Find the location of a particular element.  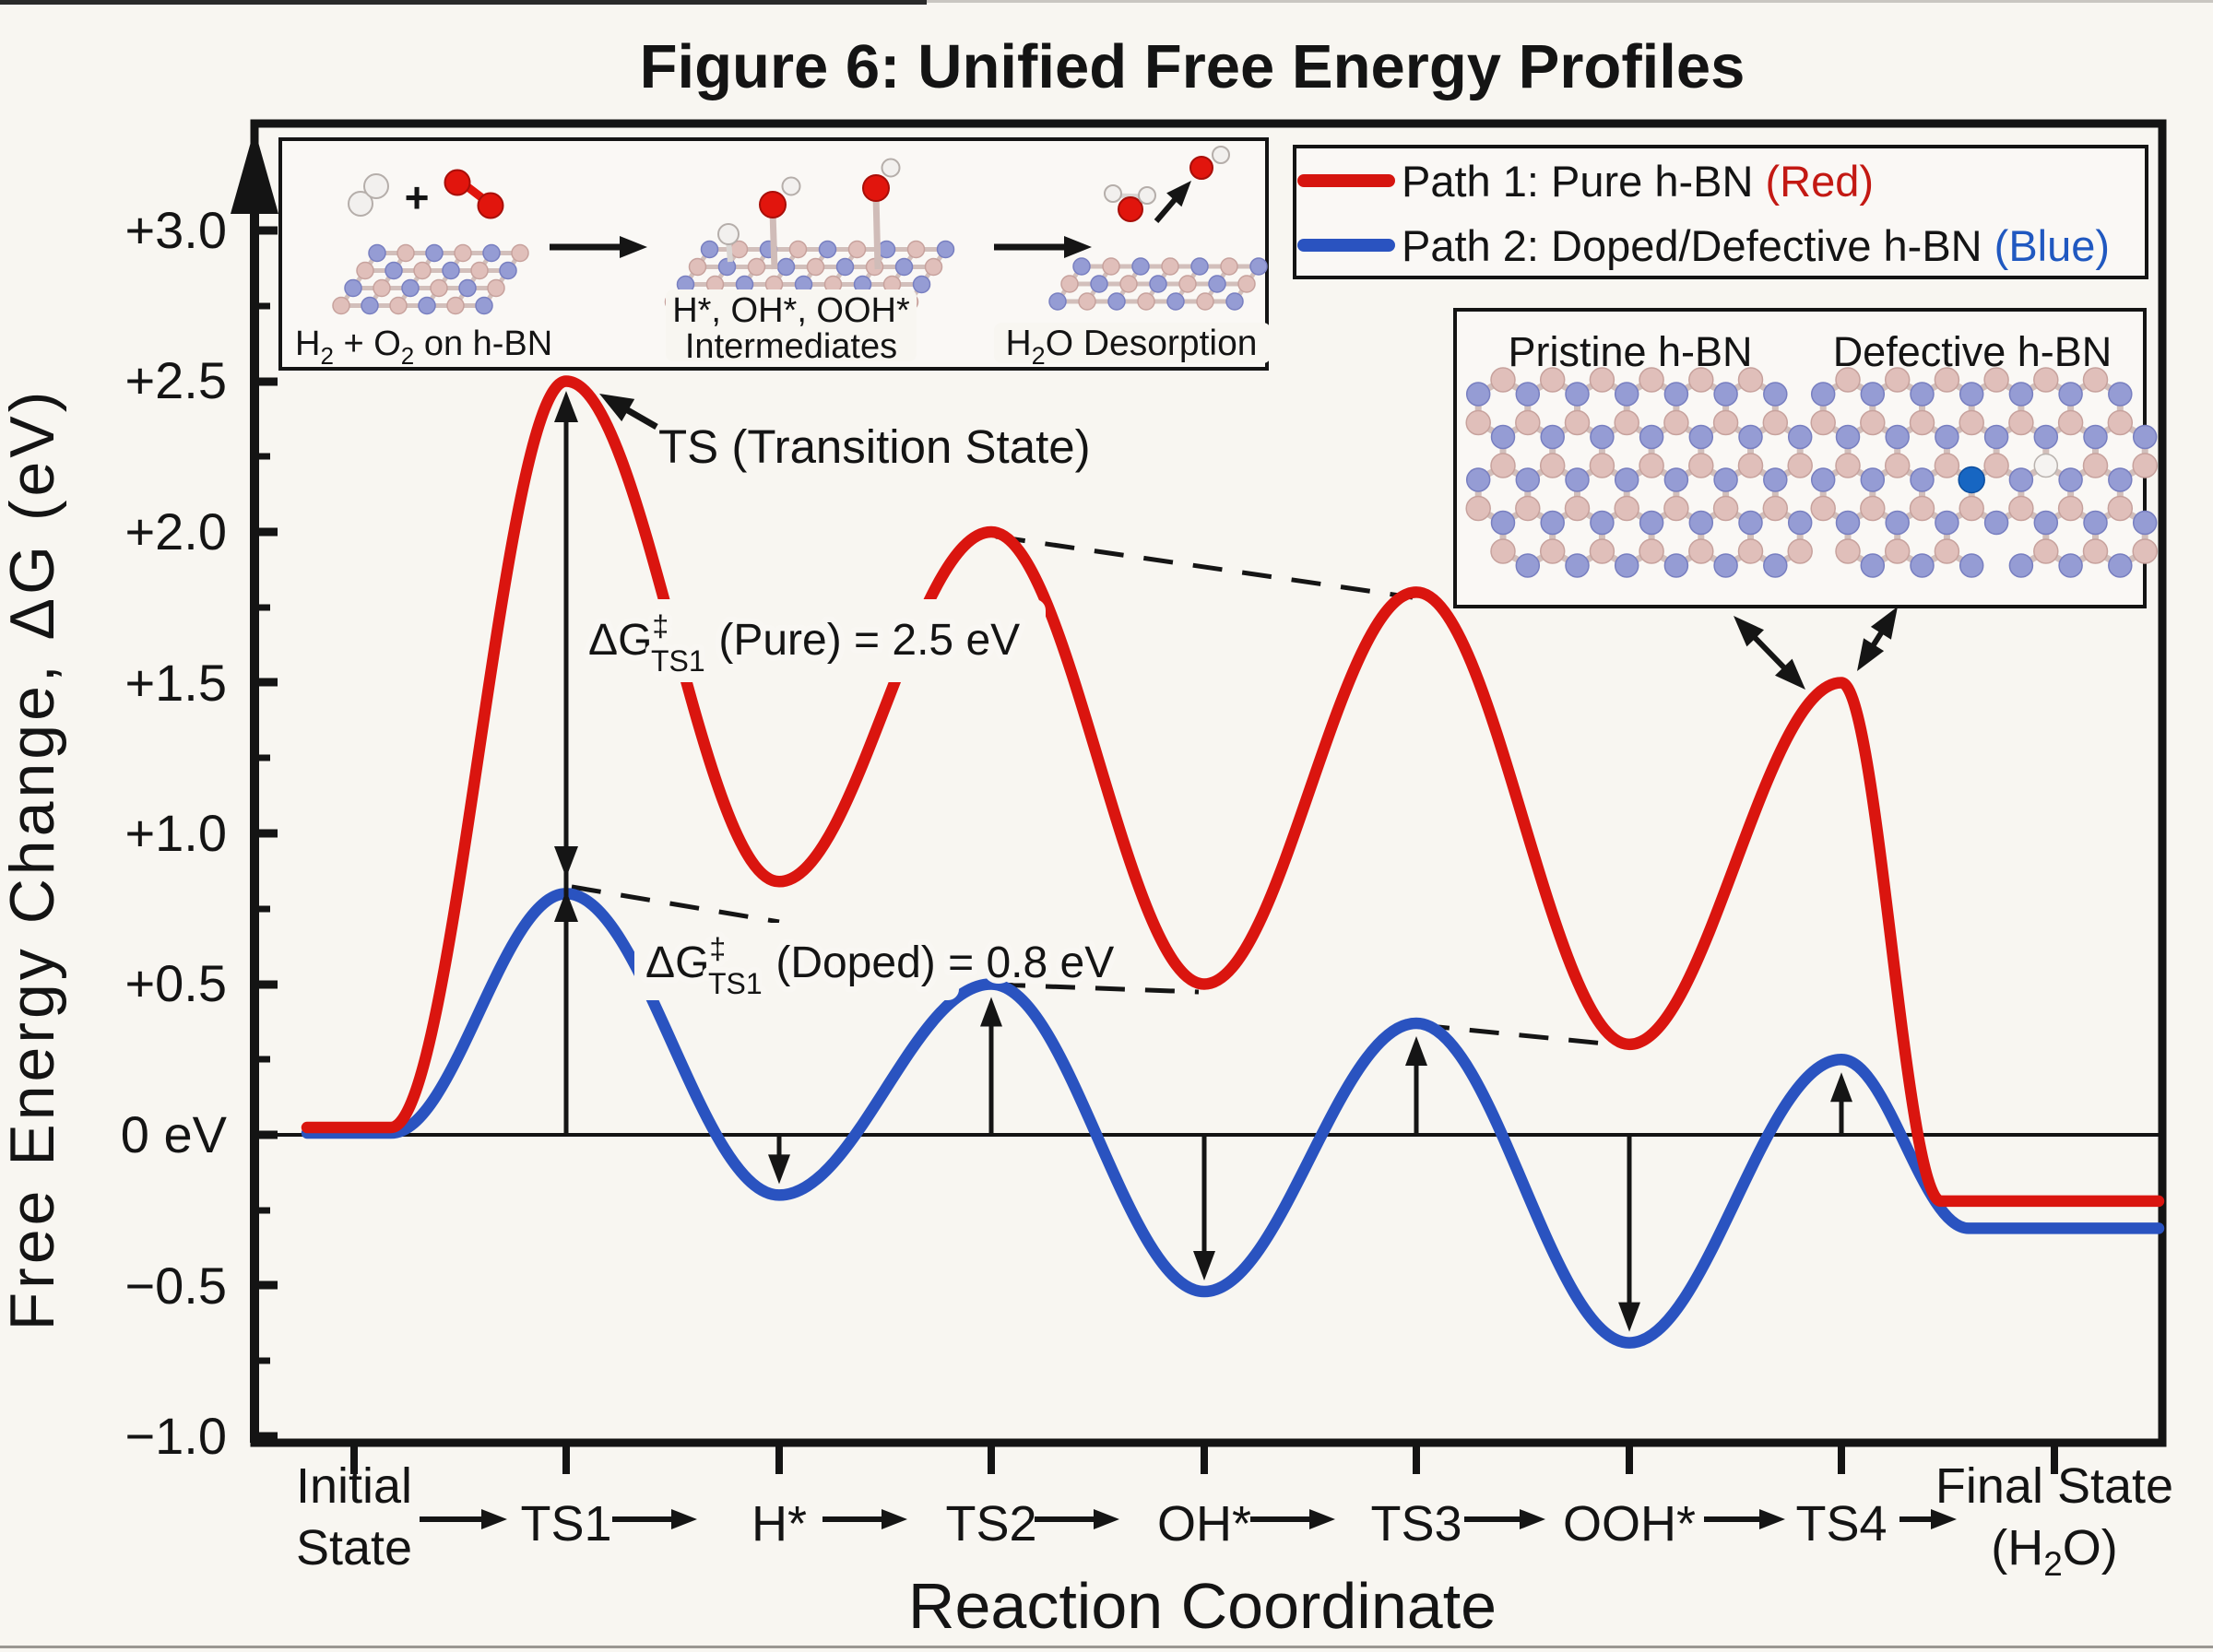

svg-text: Pristine h-BN is located at coordinates (1630, 351).